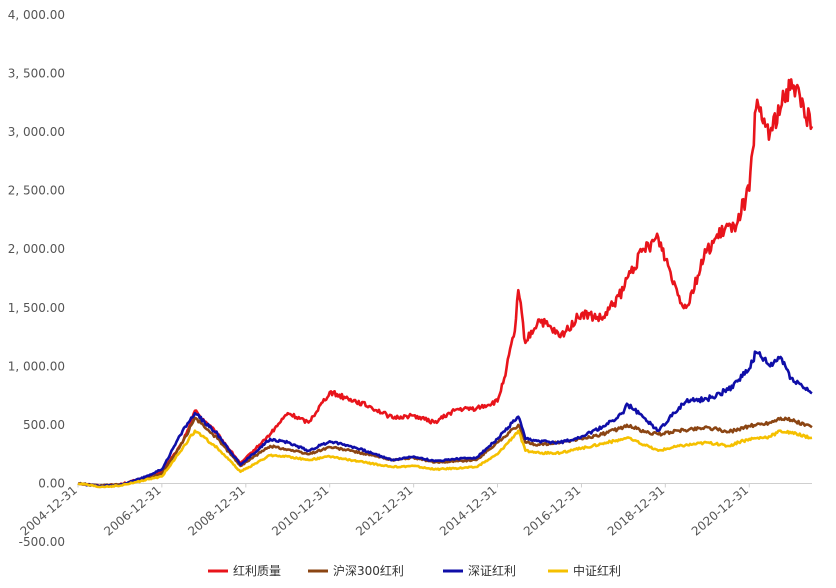  What do you see at coordinates (36, 74) in the screenshot?
I see `y-tick-label: 3, 500.00` at bounding box center [36, 74].